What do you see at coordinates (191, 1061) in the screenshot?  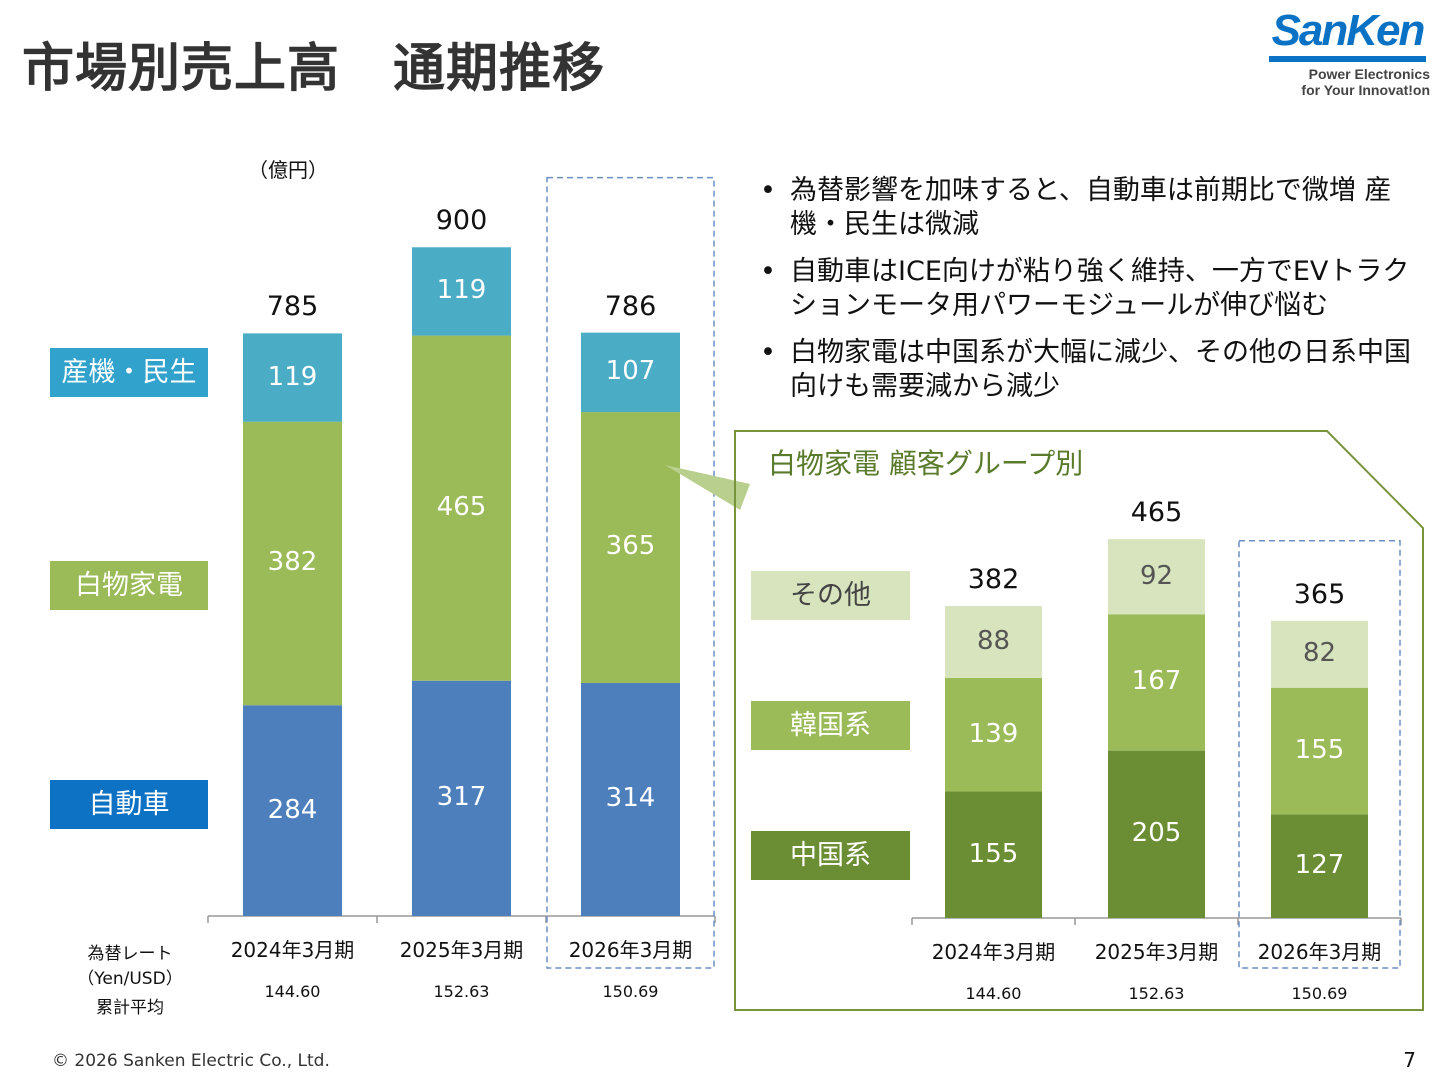 I see `copyright: © 2026 Sanken Electric Co., Ltd.` at bounding box center [191, 1061].